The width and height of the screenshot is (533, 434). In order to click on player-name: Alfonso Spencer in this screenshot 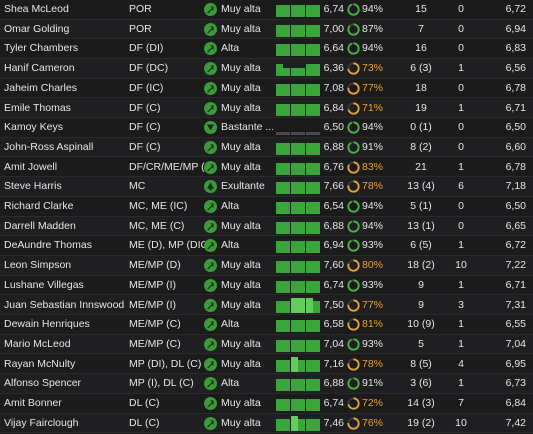, I will do `click(43, 383)`.